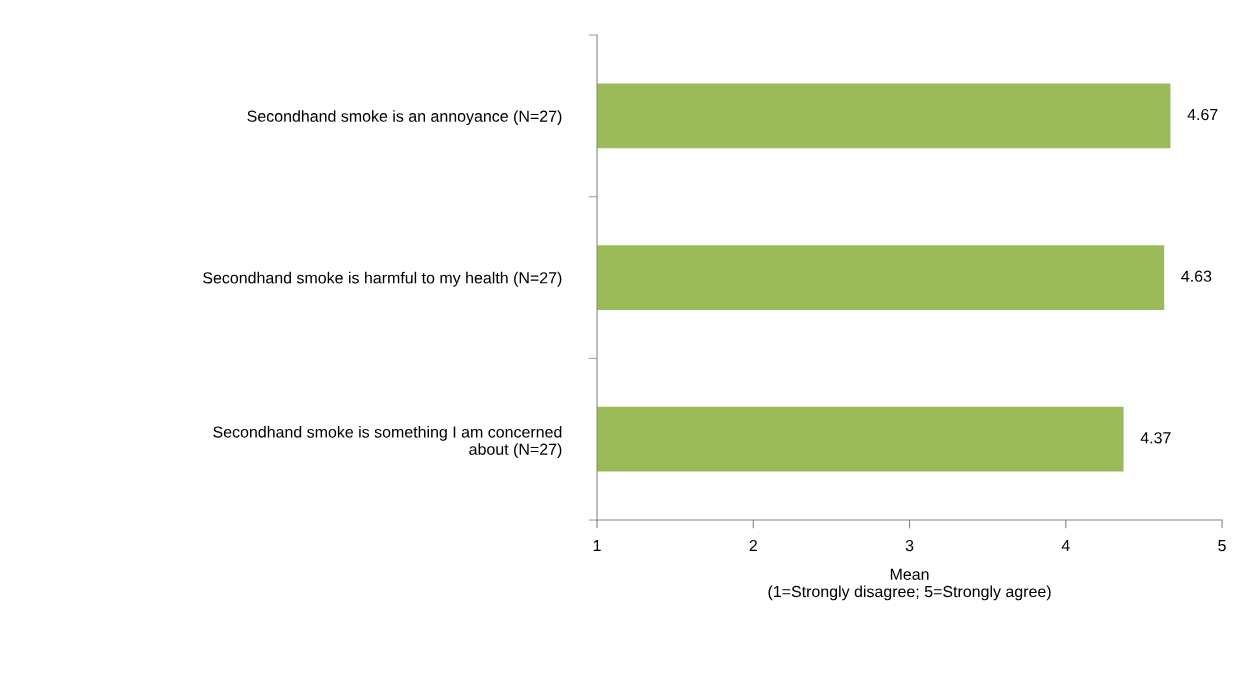 The image size is (1258, 675). What do you see at coordinates (1202, 114) in the screenshot?
I see `data-label: 4.67` at bounding box center [1202, 114].